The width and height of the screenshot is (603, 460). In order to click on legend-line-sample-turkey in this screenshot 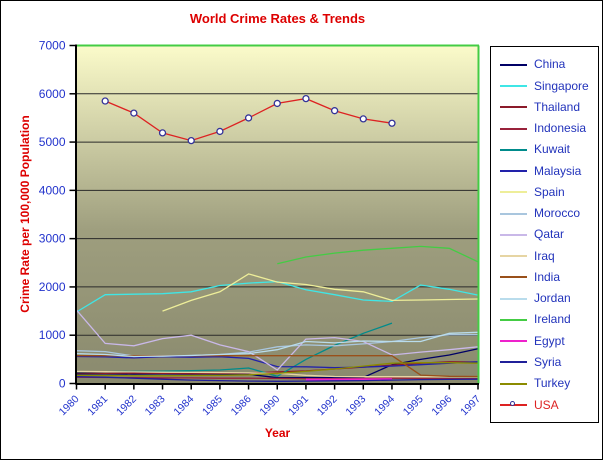, I will do `click(513, 383)`.